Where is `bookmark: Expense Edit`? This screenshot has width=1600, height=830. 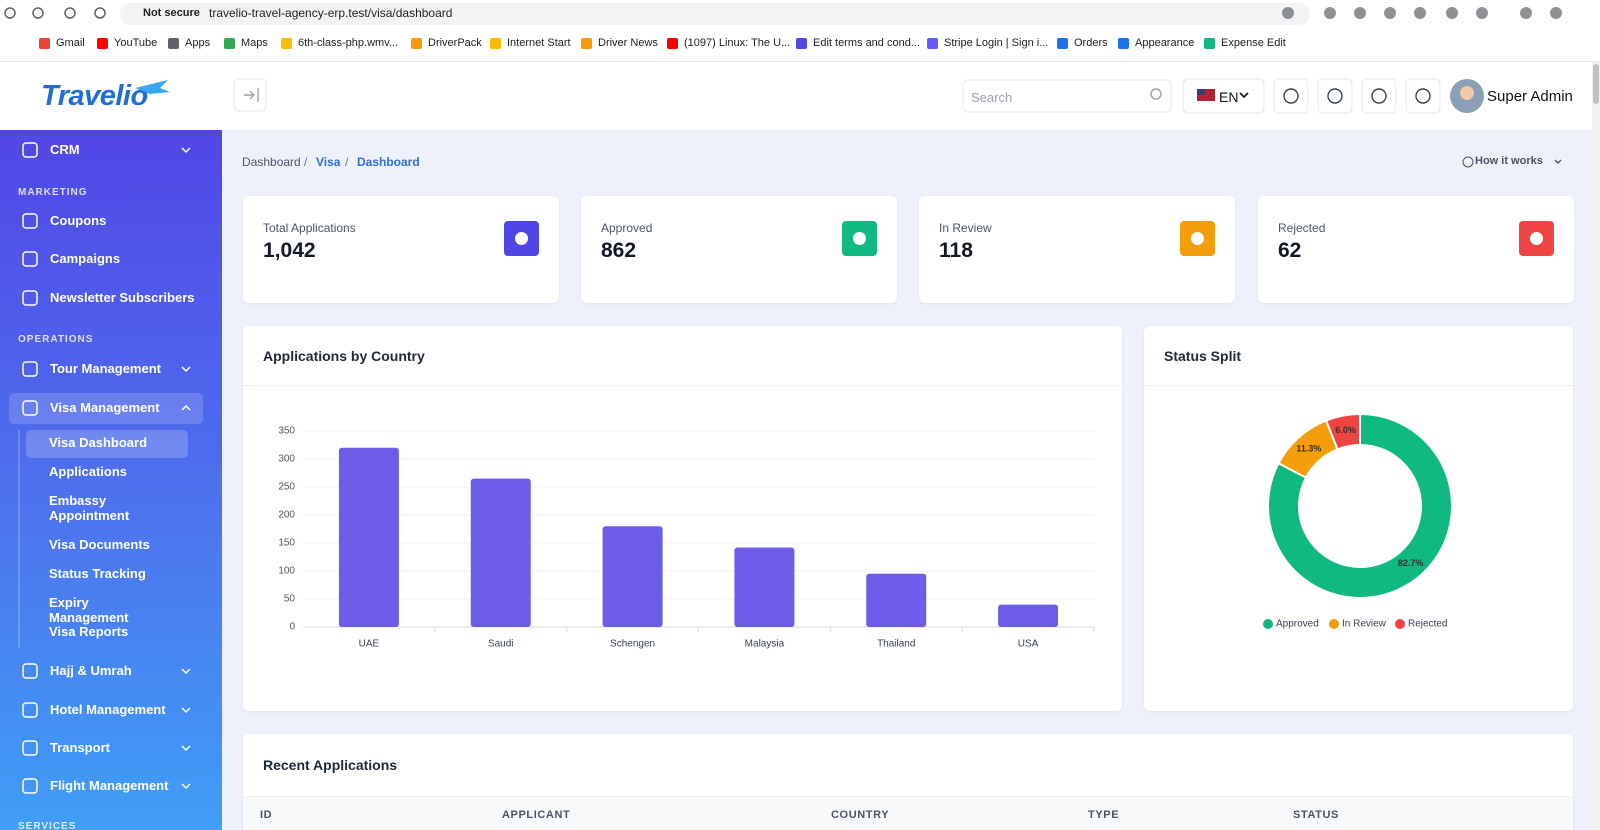
bookmark: Expense Edit is located at coordinates (1253, 43).